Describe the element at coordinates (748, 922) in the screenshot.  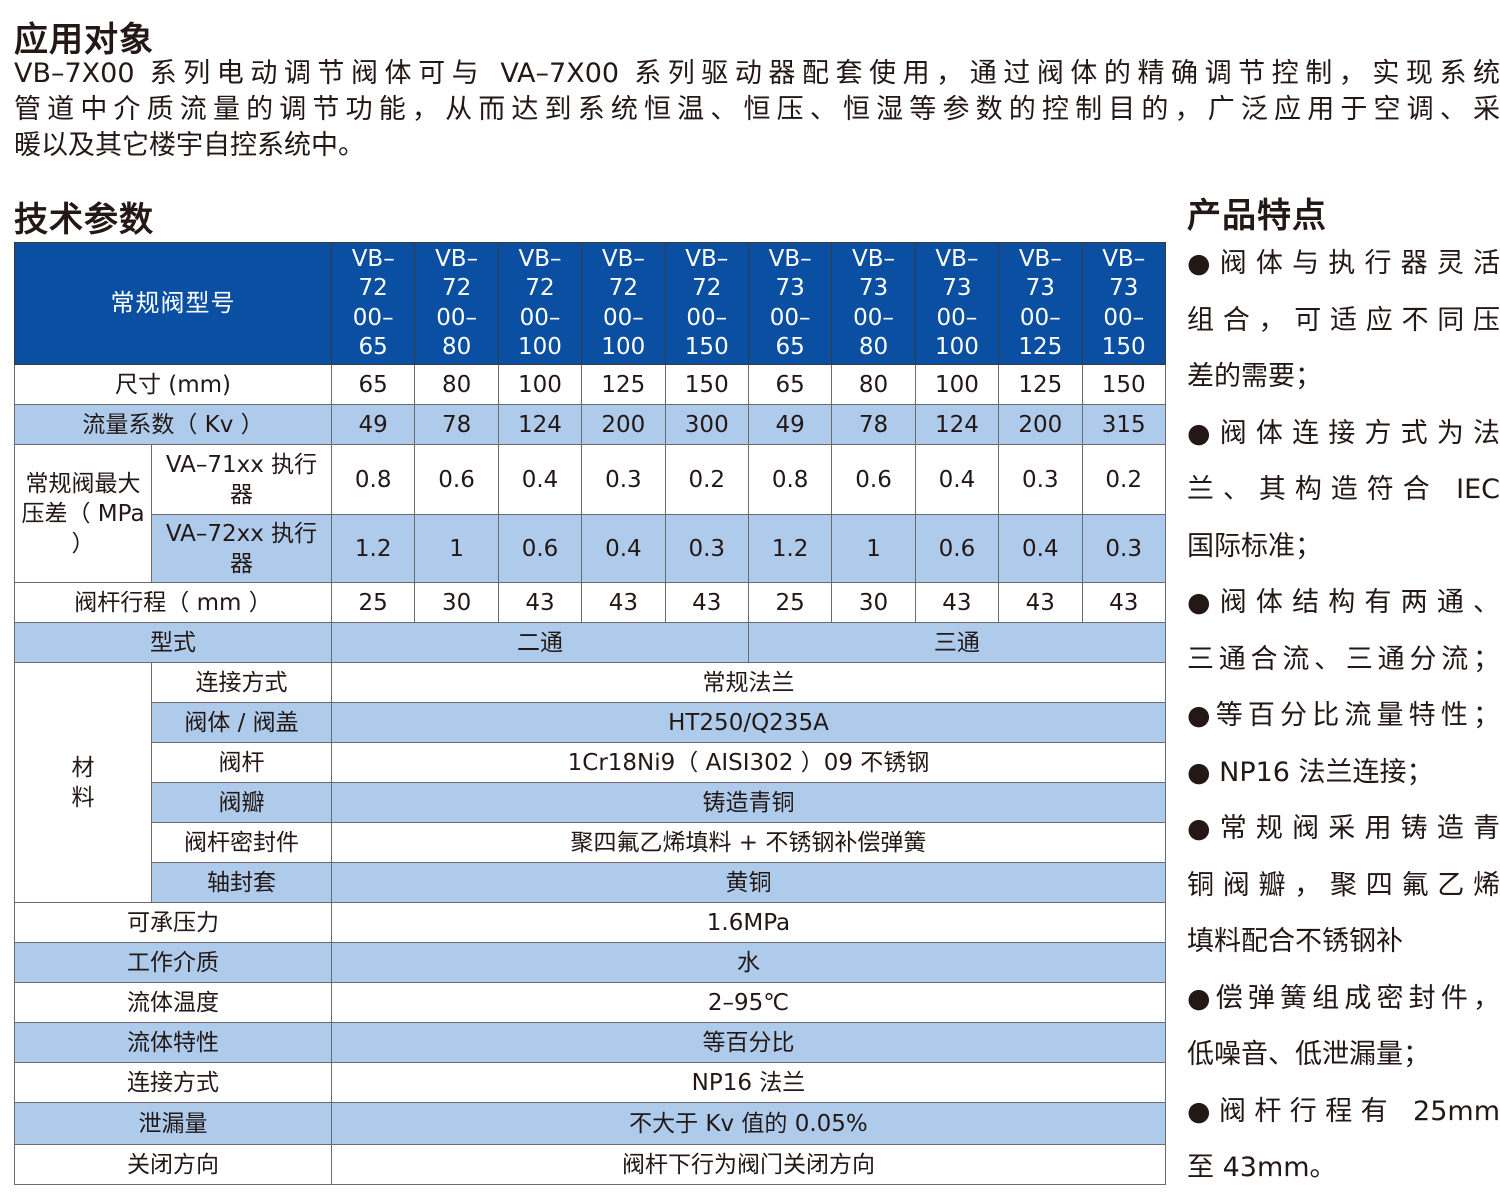
I see `general-value: 1.6MPa` at that location.